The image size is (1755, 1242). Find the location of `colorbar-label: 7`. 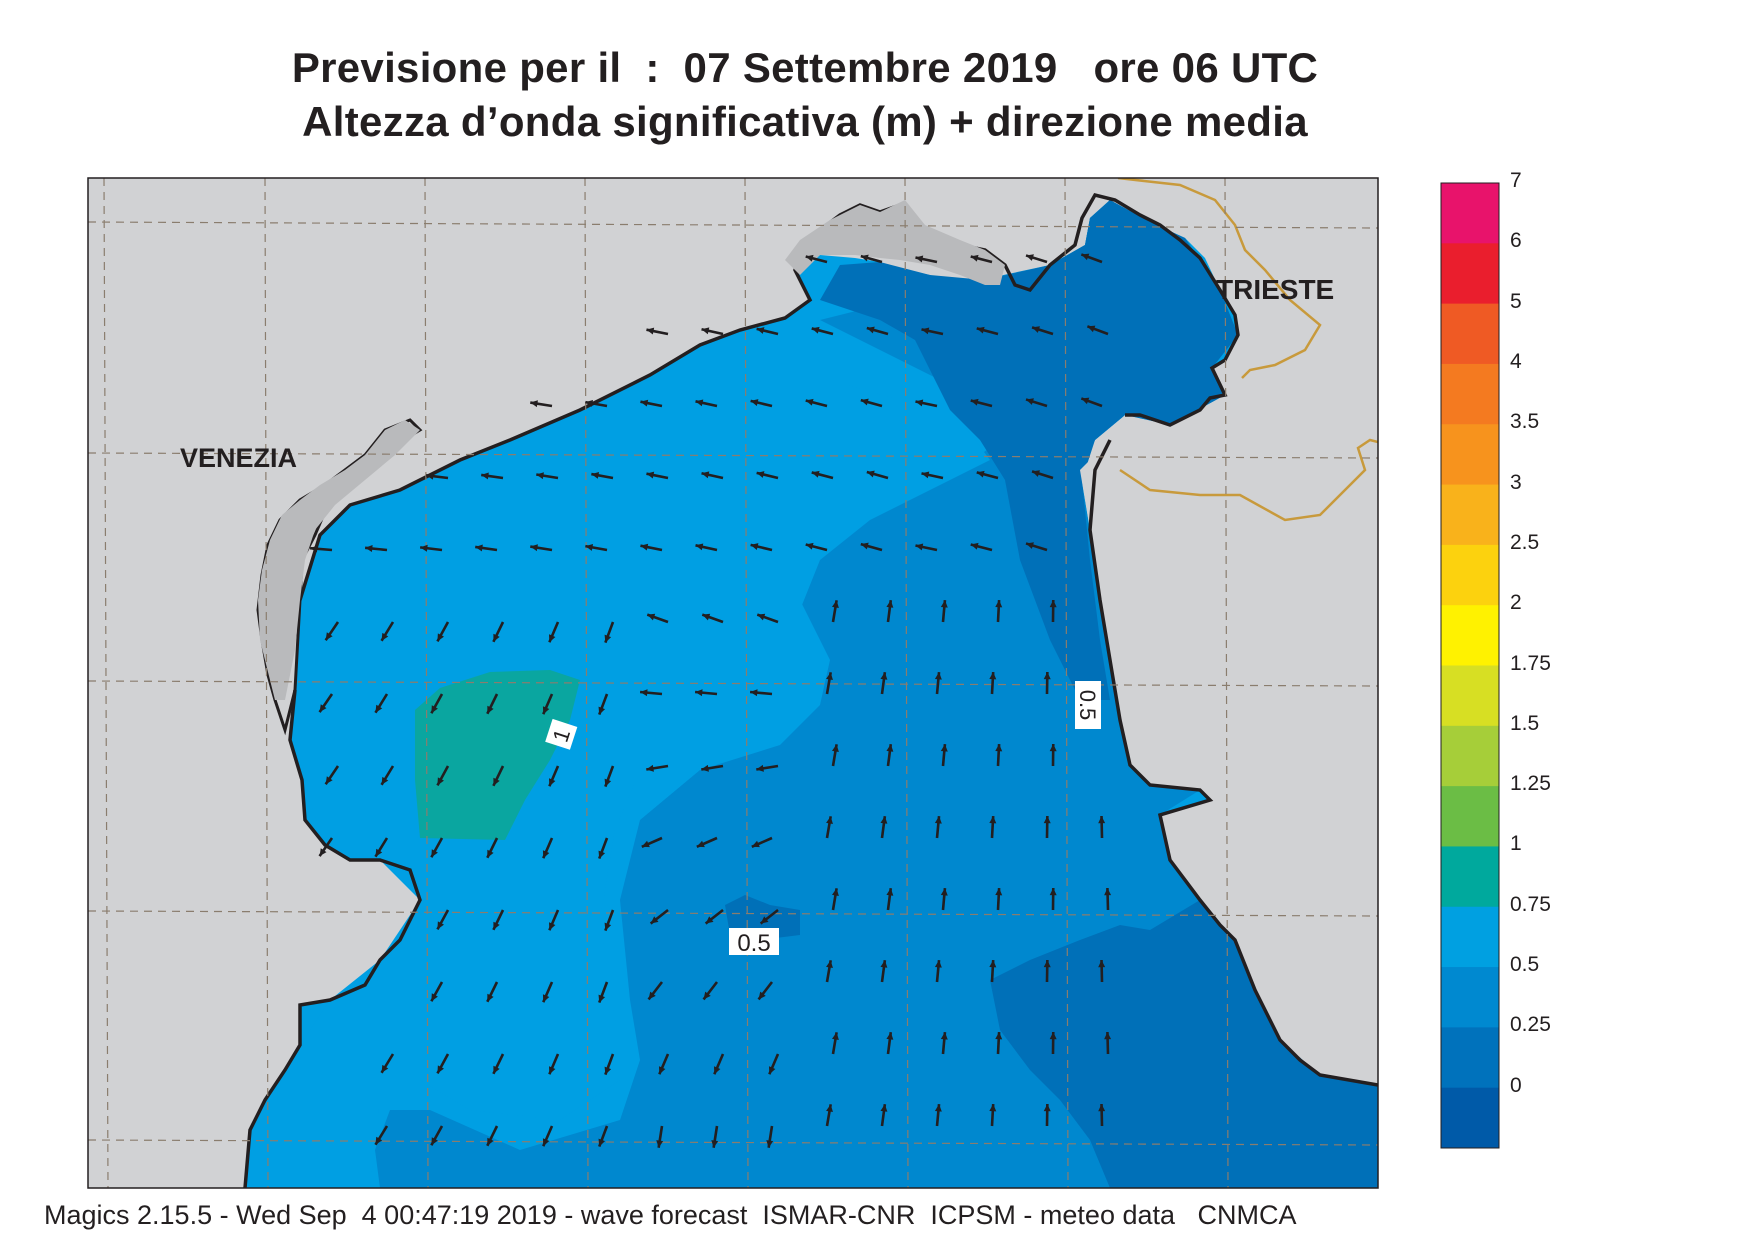

colorbar-label: 7 is located at coordinates (1516, 180).